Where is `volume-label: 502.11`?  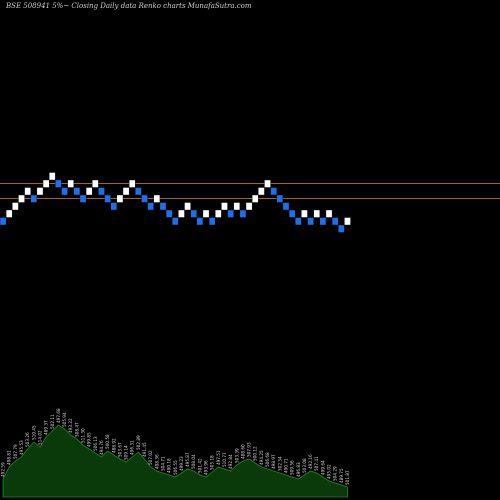 volume-label: 502.11 is located at coordinates (52, 421).